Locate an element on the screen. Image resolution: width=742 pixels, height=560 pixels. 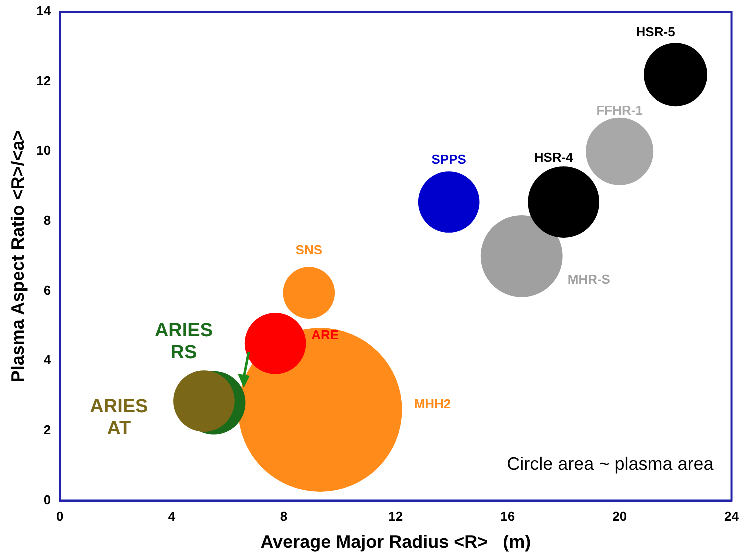
annotation: Circle area ~ plasma area is located at coordinates (611, 464).